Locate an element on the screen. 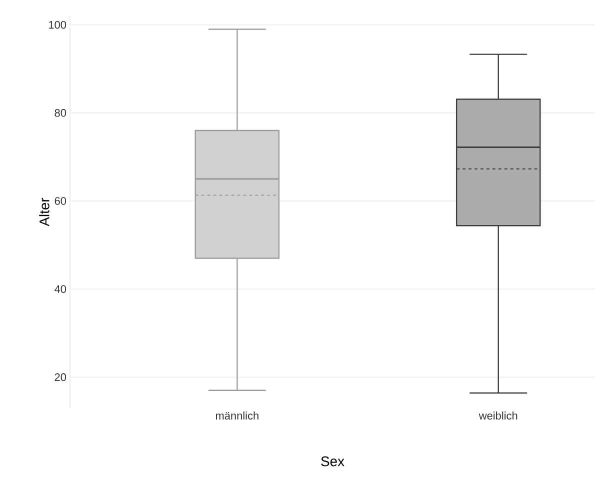 The height and width of the screenshot is (498, 603). y-tick-label: 40 is located at coordinates (60, 289).